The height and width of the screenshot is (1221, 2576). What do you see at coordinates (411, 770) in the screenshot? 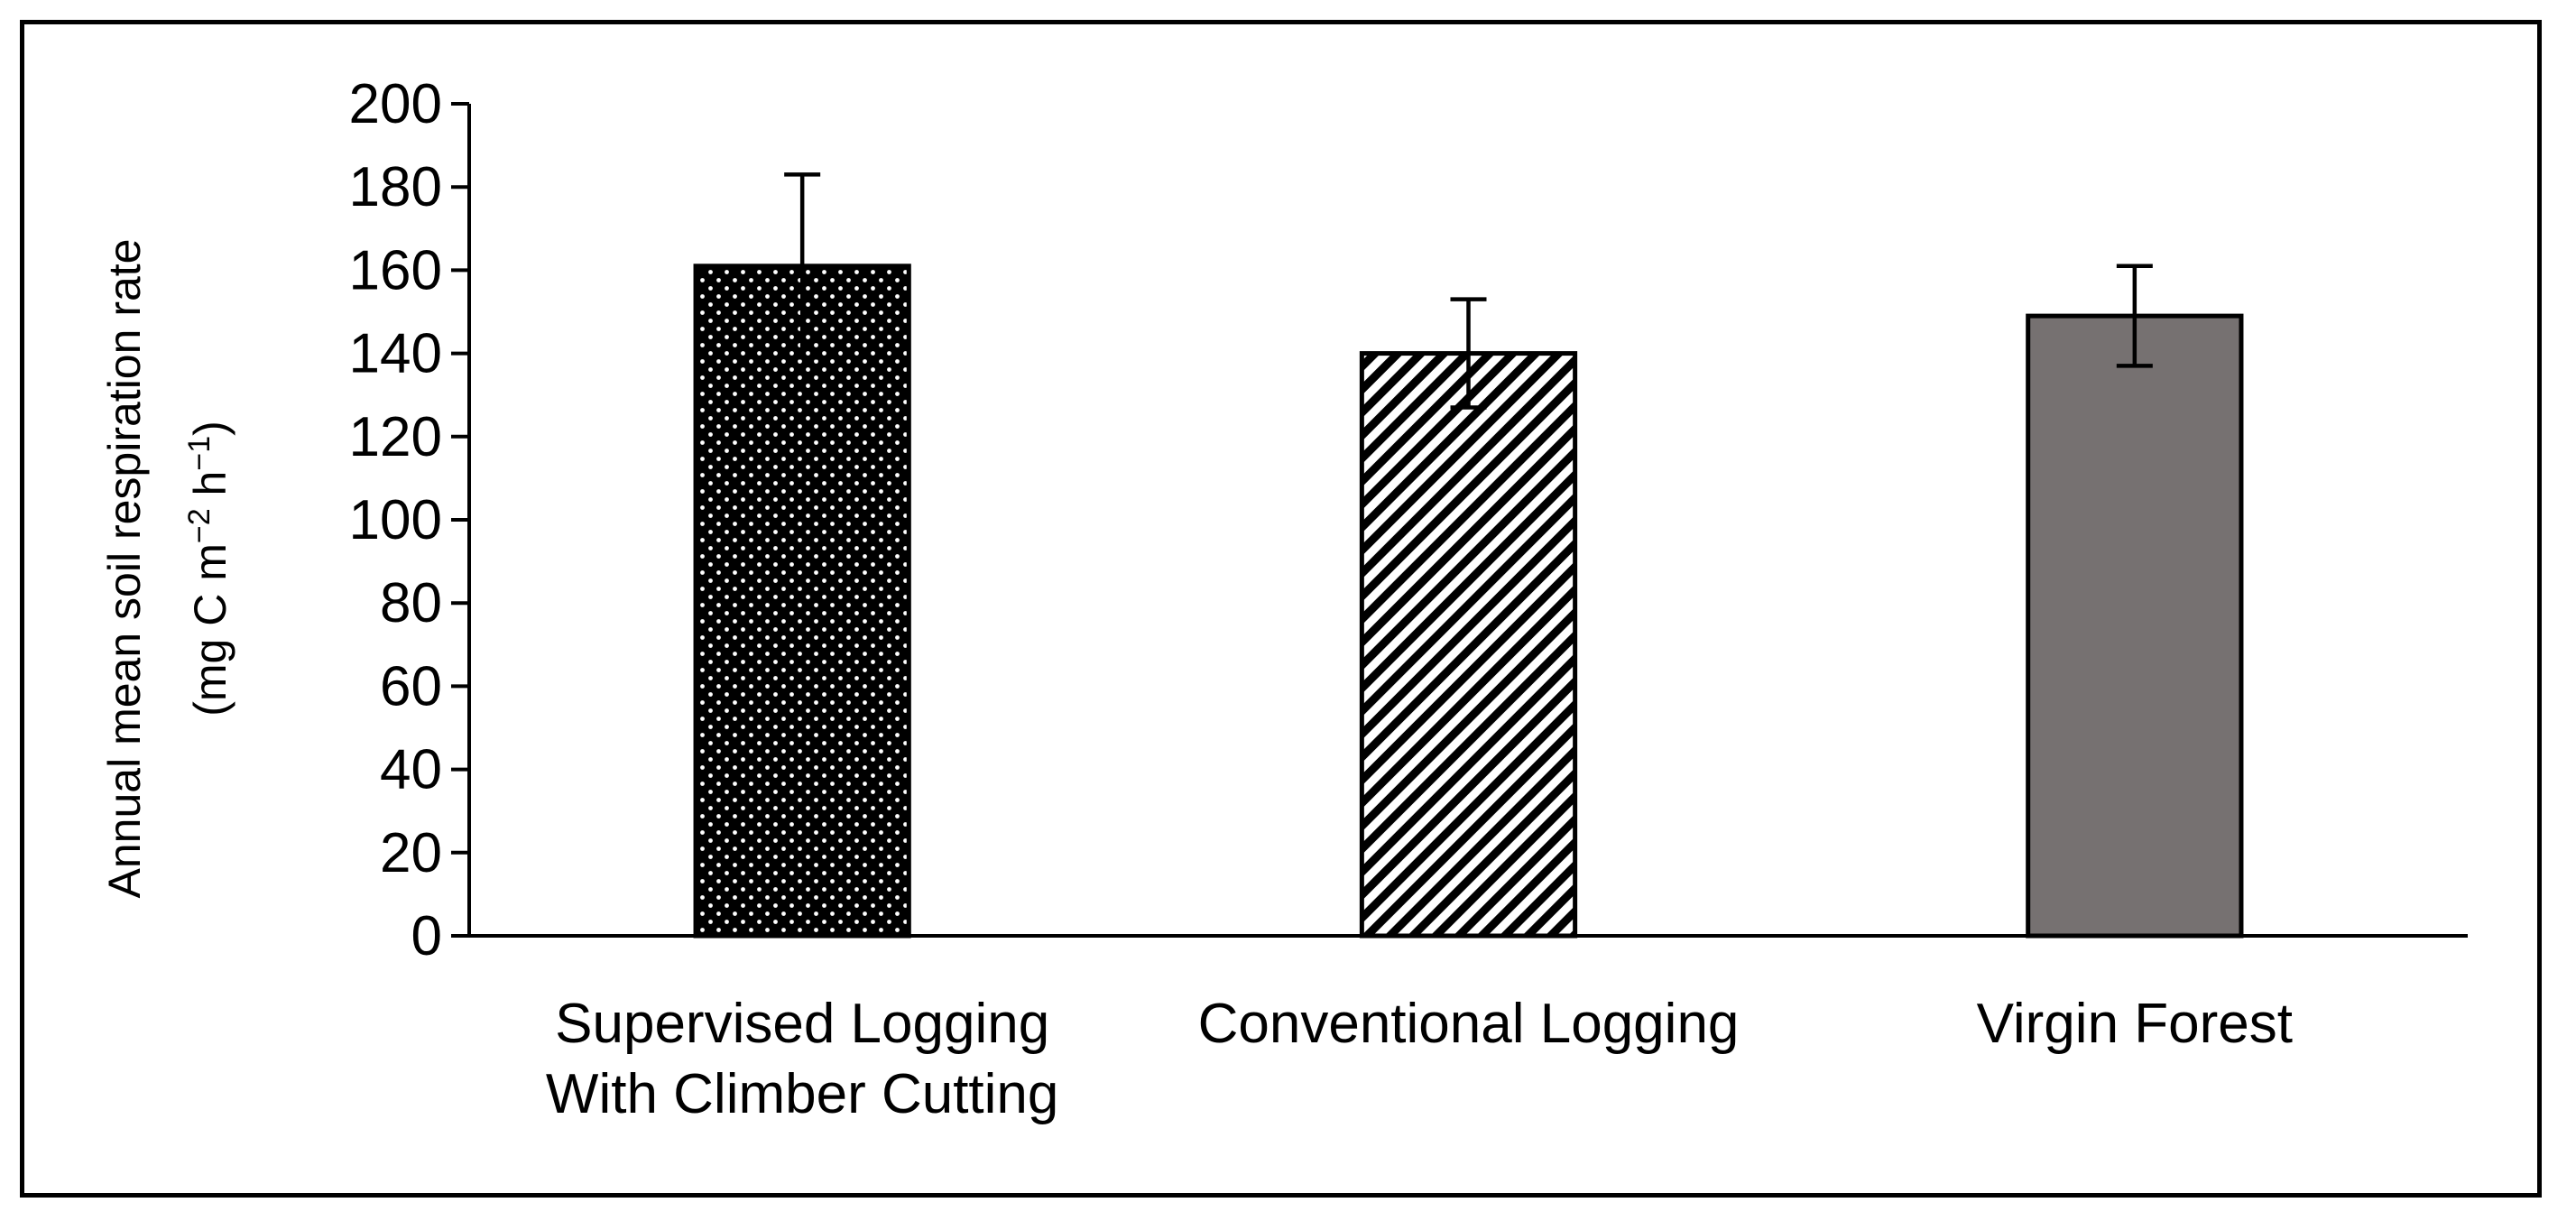
I see `y-tick-label: 40` at bounding box center [411, 770].